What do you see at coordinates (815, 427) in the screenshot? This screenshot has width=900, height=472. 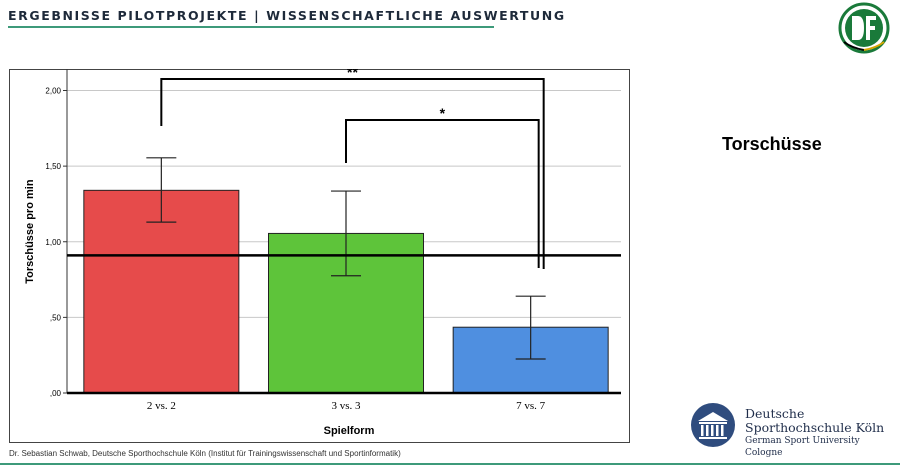 I see `dshs-line-2: Sporthochschule Köln` at bounding box center [815, 427].